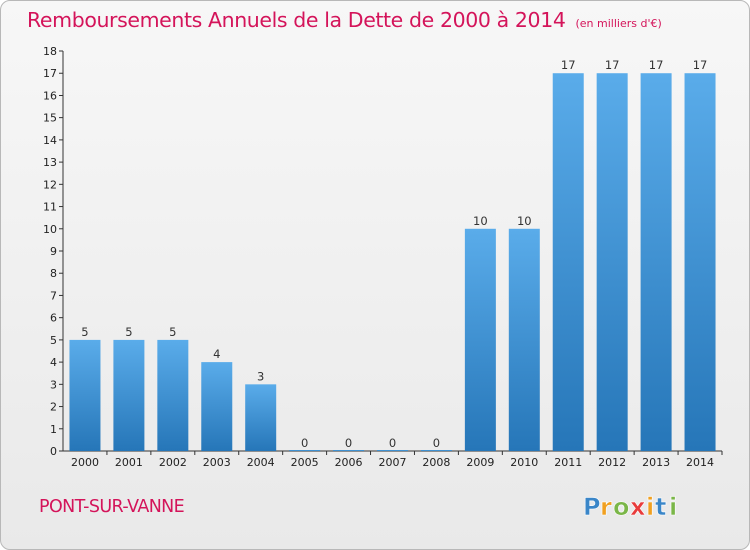  I want to click on y-tick-label: 2, so click(53, 407).